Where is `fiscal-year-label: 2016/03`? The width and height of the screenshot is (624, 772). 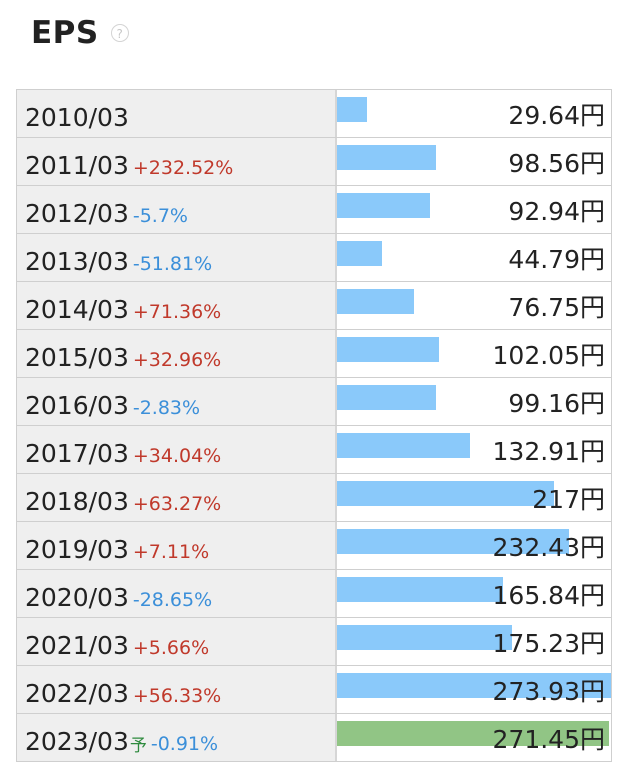 fiscal-year-label: 2016/03 is located at coordinates (77, 405).